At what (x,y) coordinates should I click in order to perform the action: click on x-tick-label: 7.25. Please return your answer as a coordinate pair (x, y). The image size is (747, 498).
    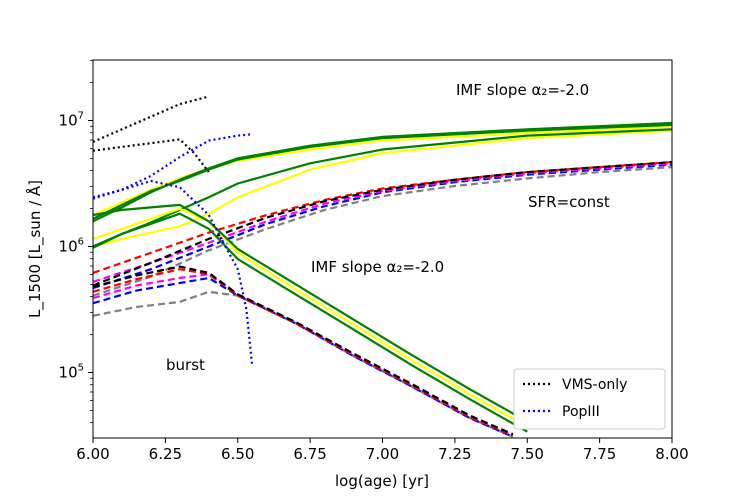
    Looking at the image, I should click on (454, 454).